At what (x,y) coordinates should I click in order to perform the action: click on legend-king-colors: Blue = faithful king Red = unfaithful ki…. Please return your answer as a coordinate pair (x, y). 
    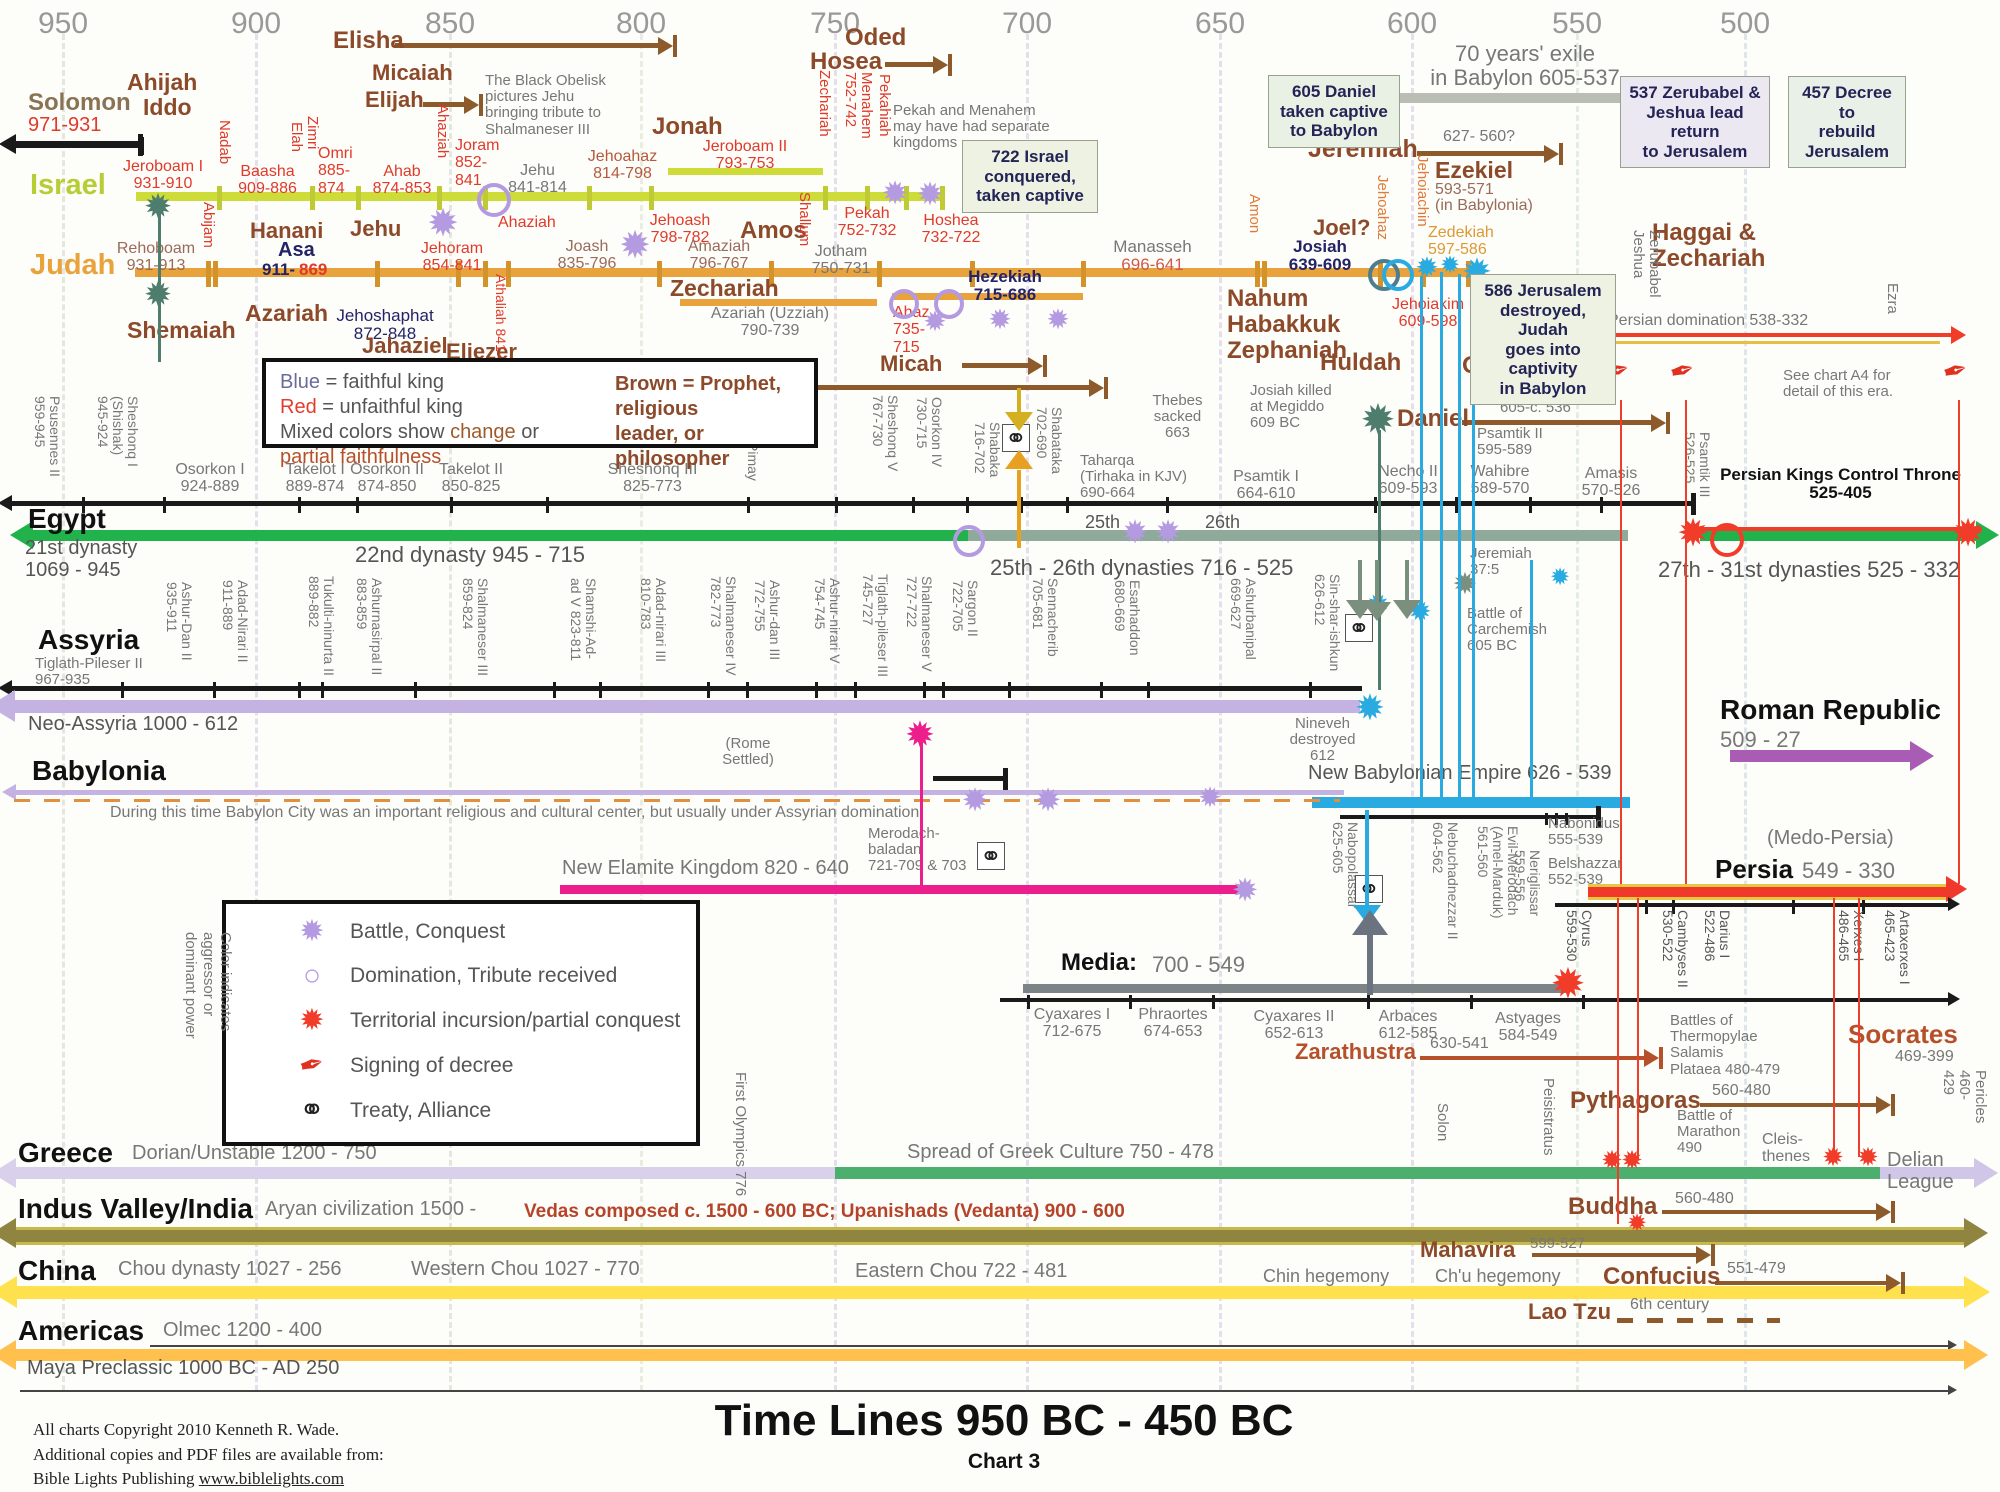
    Looking at the image, I should click on (540, 414).